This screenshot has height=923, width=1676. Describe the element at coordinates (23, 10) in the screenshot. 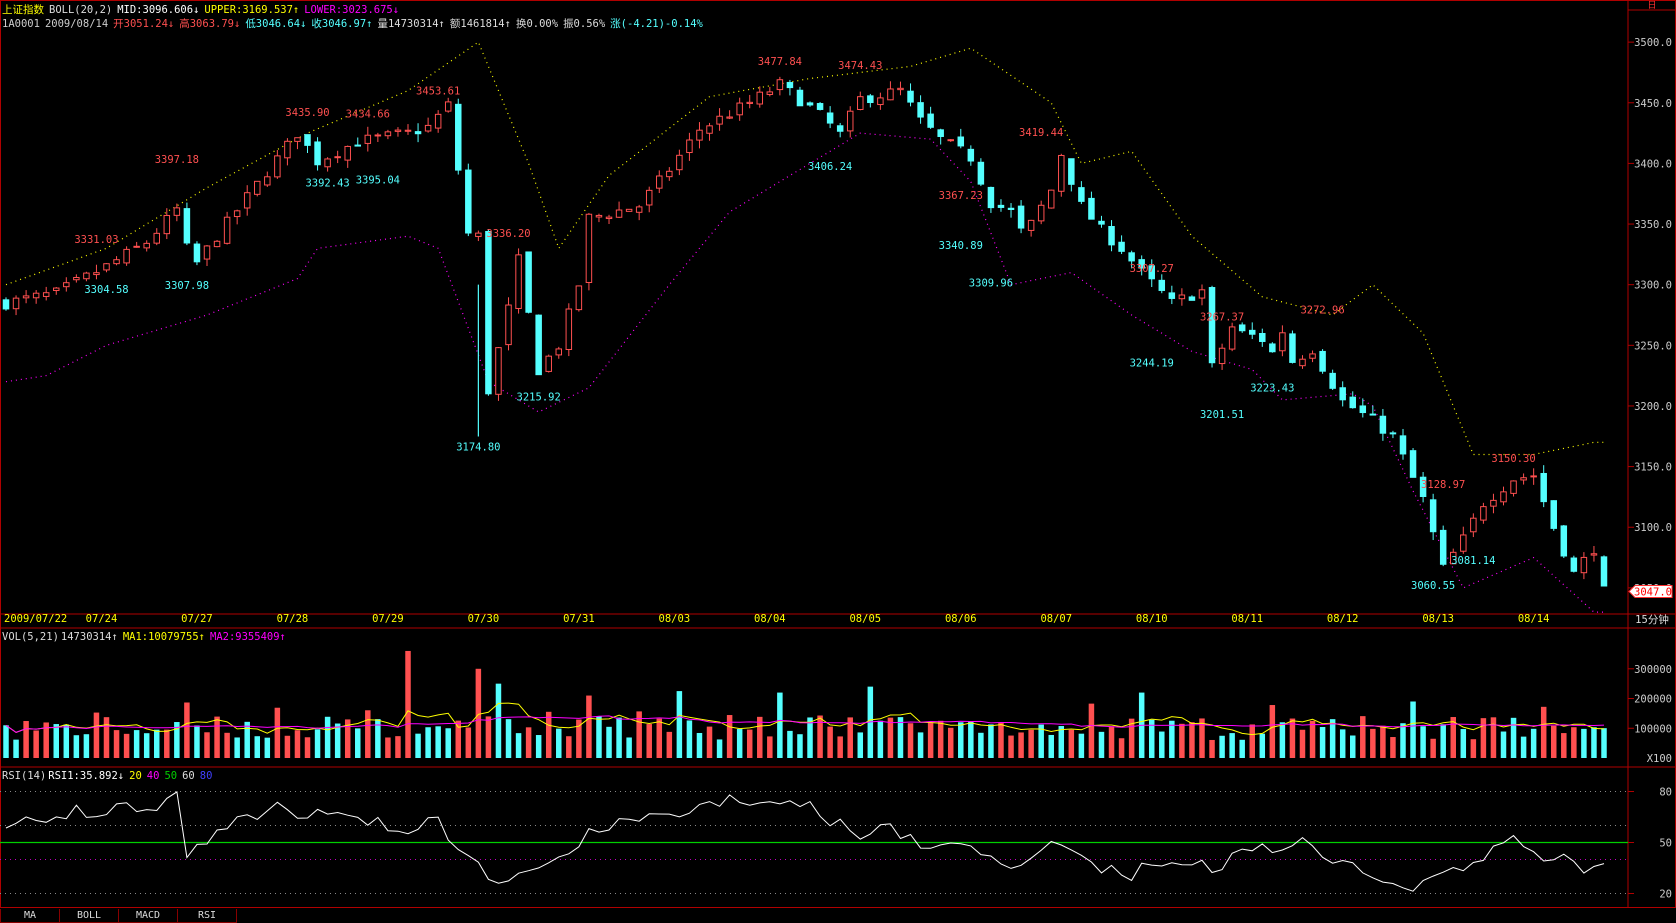

I see `index-name: 上证指数` at that location.